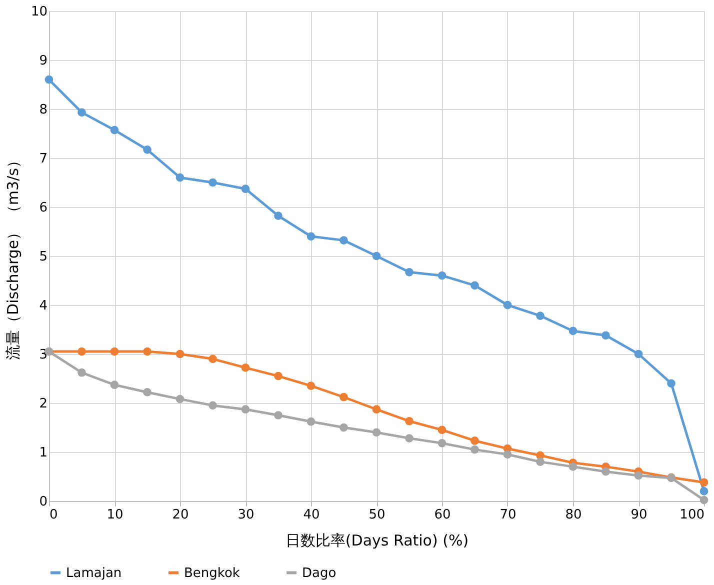  Describe the element at coordinates (43, 257) in the screenshot. I see `y-tick-label: 5` at that location.